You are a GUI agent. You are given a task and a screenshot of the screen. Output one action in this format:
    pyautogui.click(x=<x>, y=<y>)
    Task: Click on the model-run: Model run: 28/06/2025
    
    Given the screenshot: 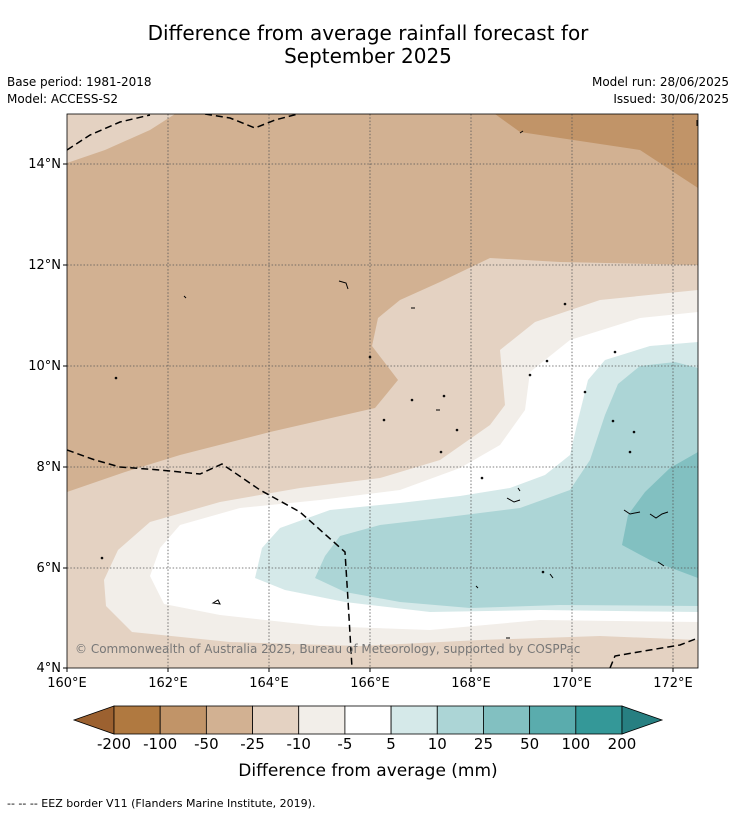 What is the action you would take?
    pyautogui.click(x=660, y=82)
    